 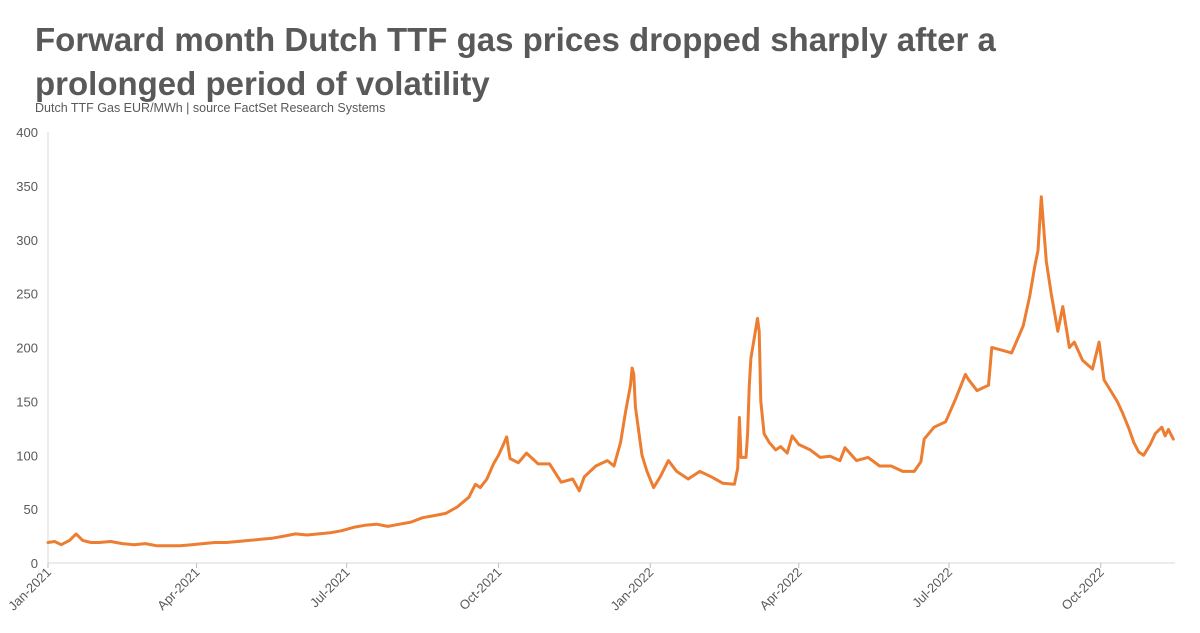 I want to click on y-tick-label: 50, so click(x=31, y=509).